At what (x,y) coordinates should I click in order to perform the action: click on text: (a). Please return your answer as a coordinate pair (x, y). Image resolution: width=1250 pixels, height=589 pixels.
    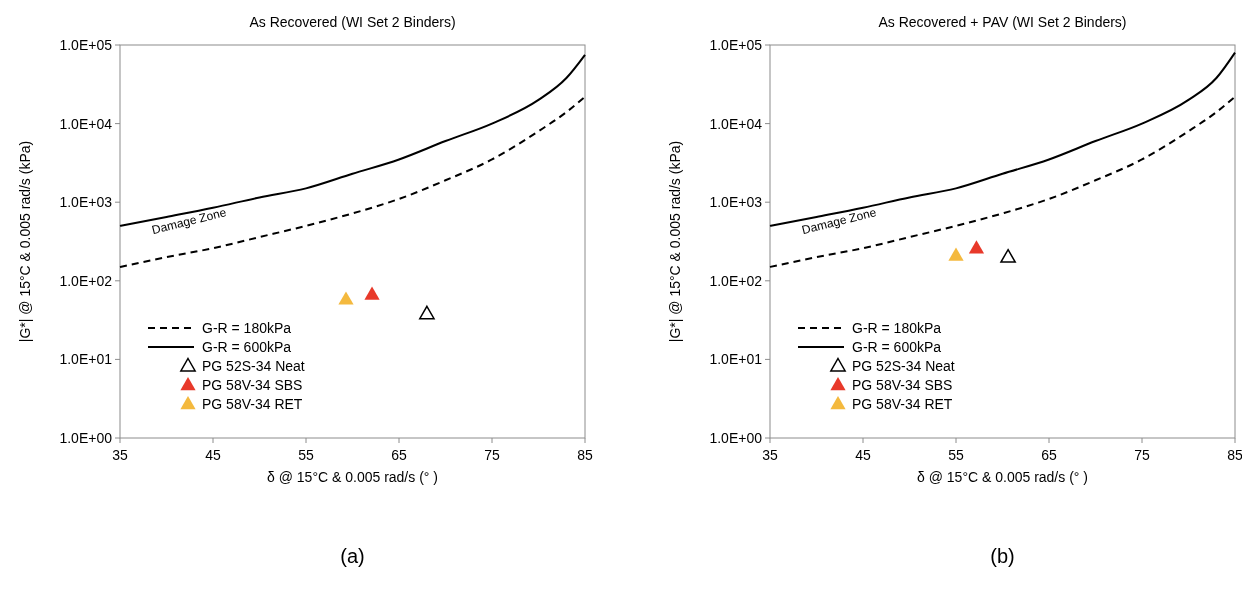
    Looking at the image, I should click on (352, 556).